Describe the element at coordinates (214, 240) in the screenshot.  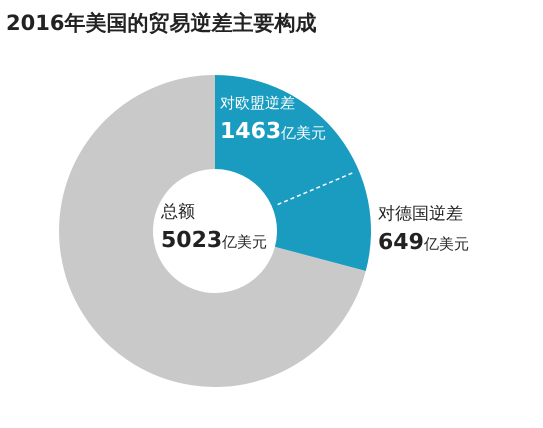
I see `text: 5023亿美元` at that location.